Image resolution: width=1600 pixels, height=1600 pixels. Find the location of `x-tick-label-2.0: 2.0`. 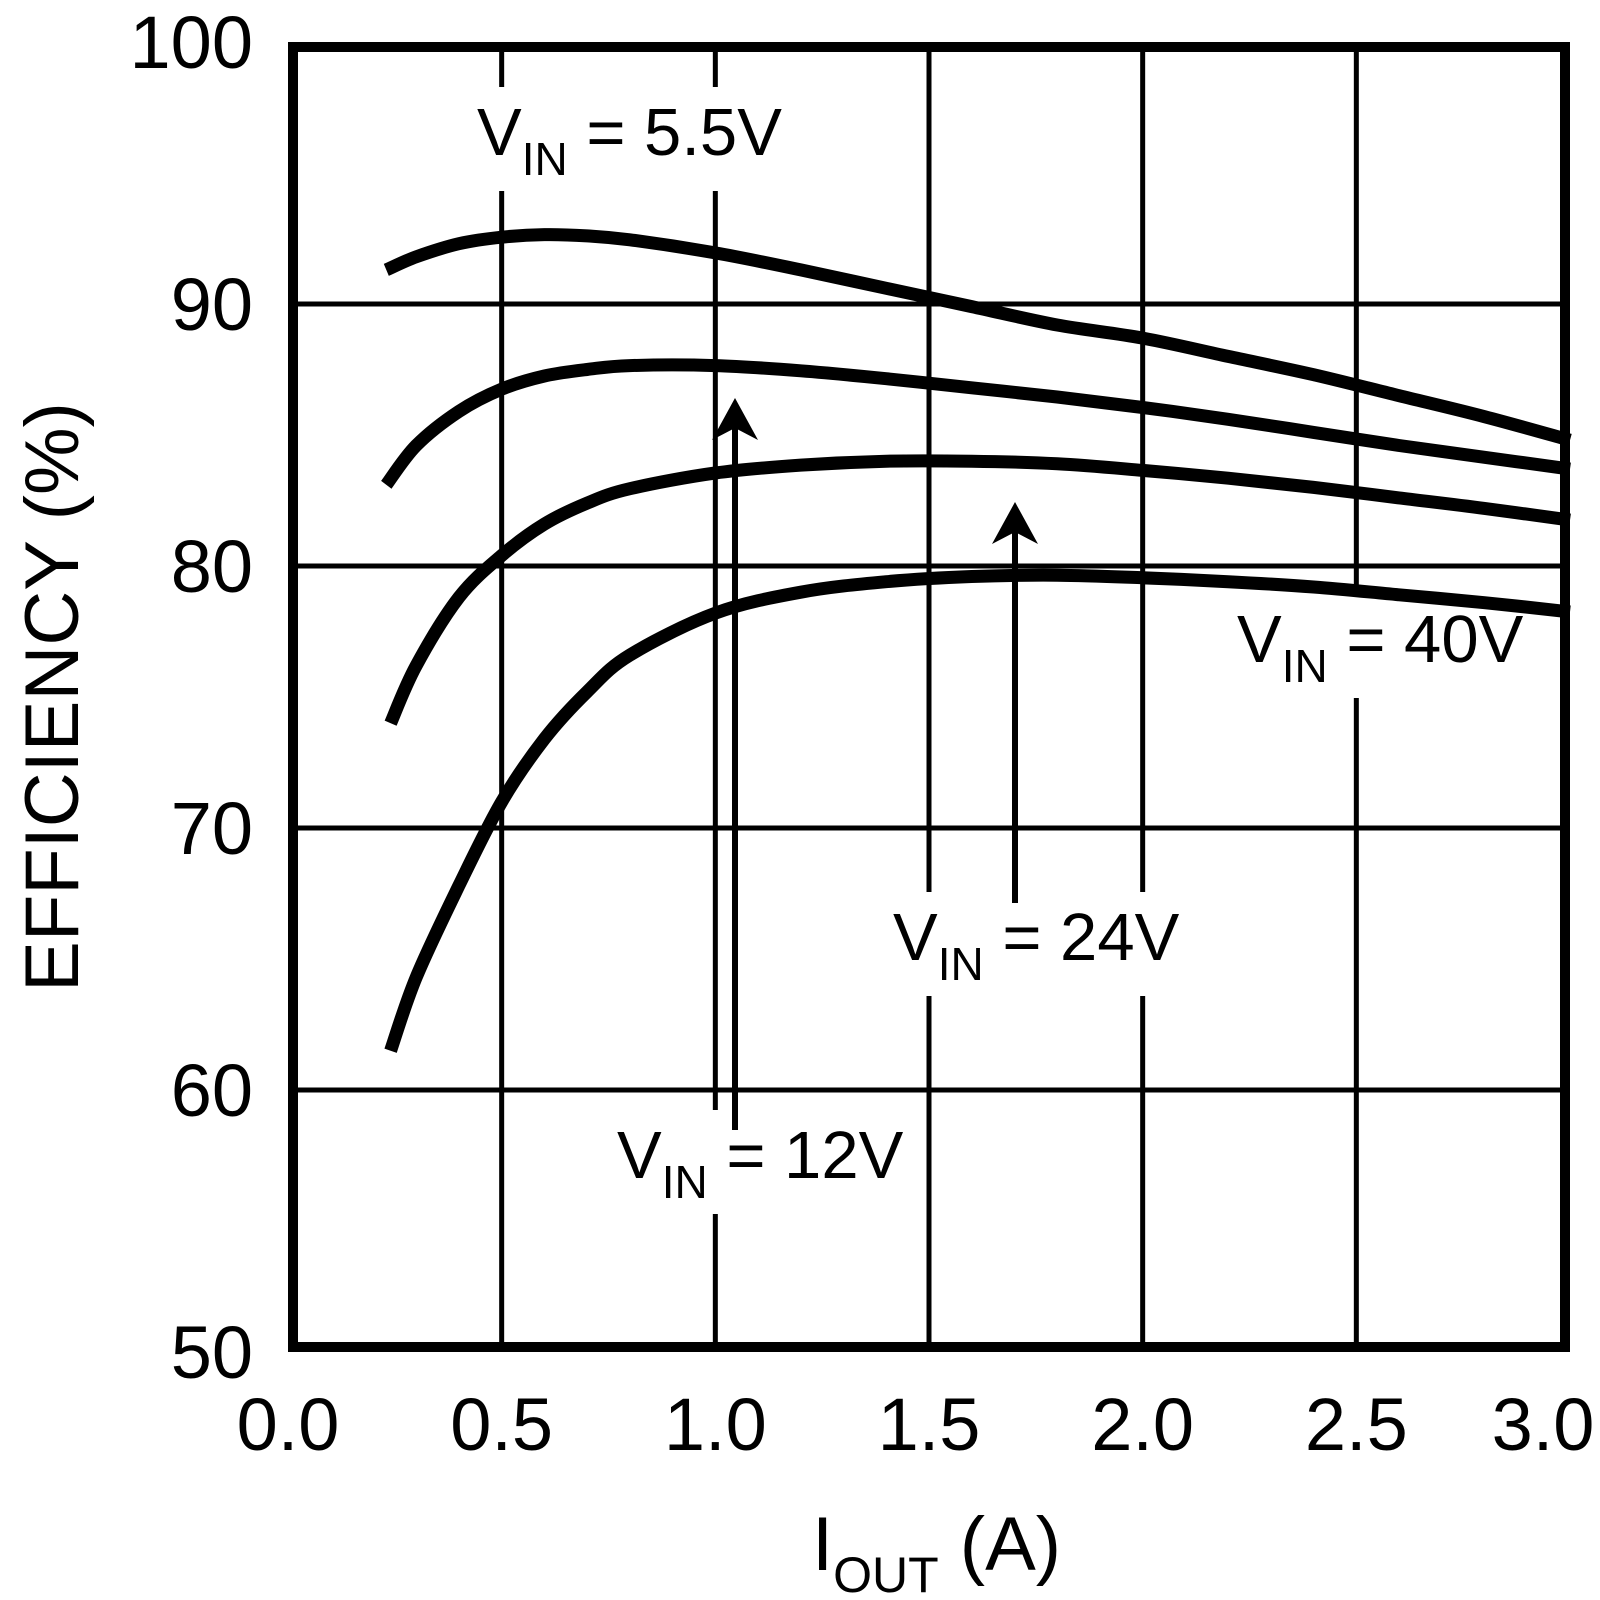

x-tick-label-2.0: 2.0 is located at coordinates (1142, 1424).